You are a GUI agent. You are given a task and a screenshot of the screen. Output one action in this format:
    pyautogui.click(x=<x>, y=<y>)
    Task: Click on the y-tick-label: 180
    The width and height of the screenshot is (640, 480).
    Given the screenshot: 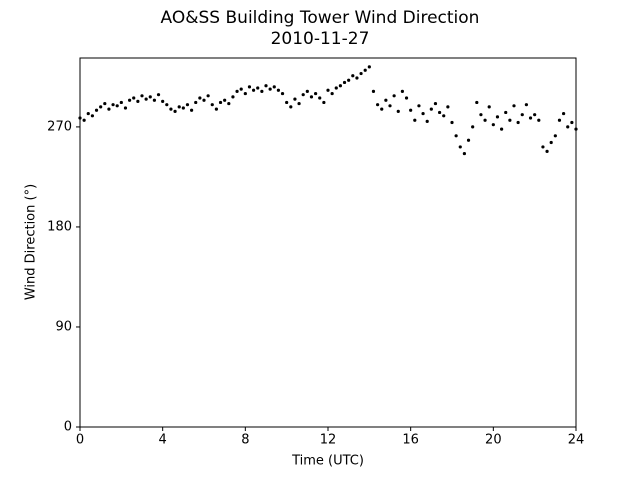 What is the action you would take?
    pyautogui.click(x=59, y=226)
    